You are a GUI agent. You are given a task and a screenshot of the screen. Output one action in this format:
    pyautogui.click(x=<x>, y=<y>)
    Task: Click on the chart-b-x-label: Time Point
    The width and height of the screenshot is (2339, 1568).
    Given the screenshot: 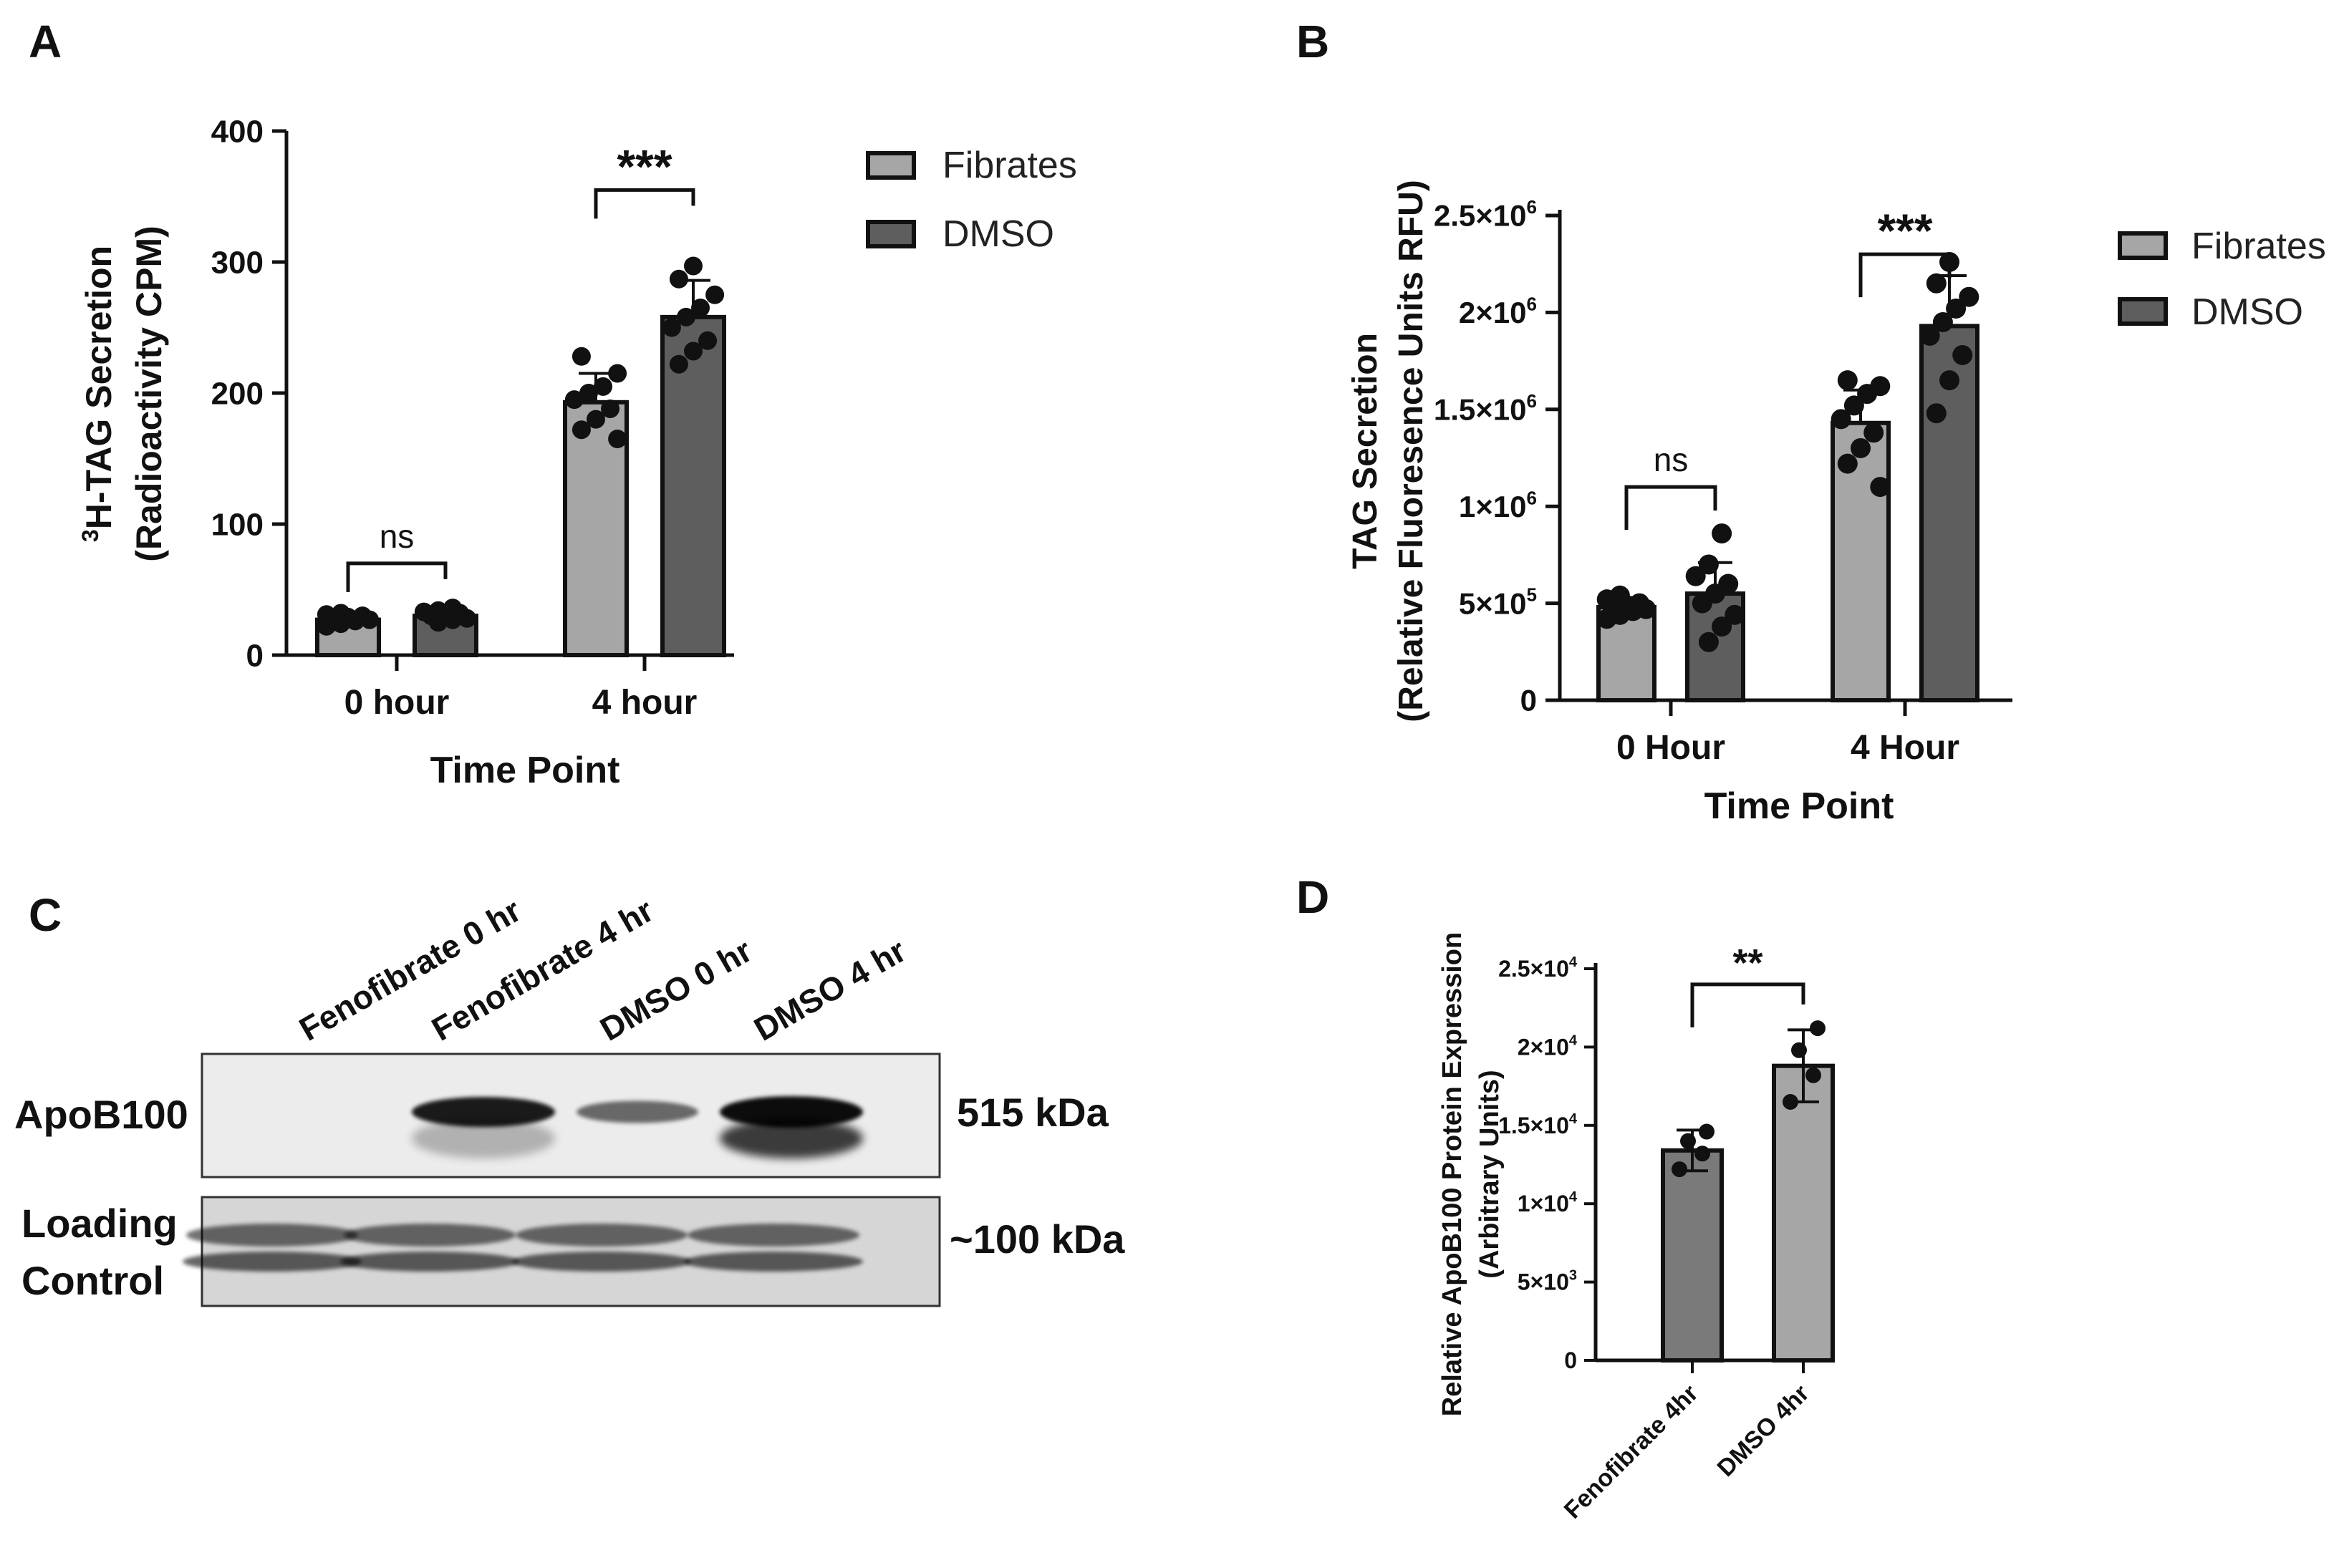 What is the action you would take?
    pyautogui.click(x=1799, y=806)
    